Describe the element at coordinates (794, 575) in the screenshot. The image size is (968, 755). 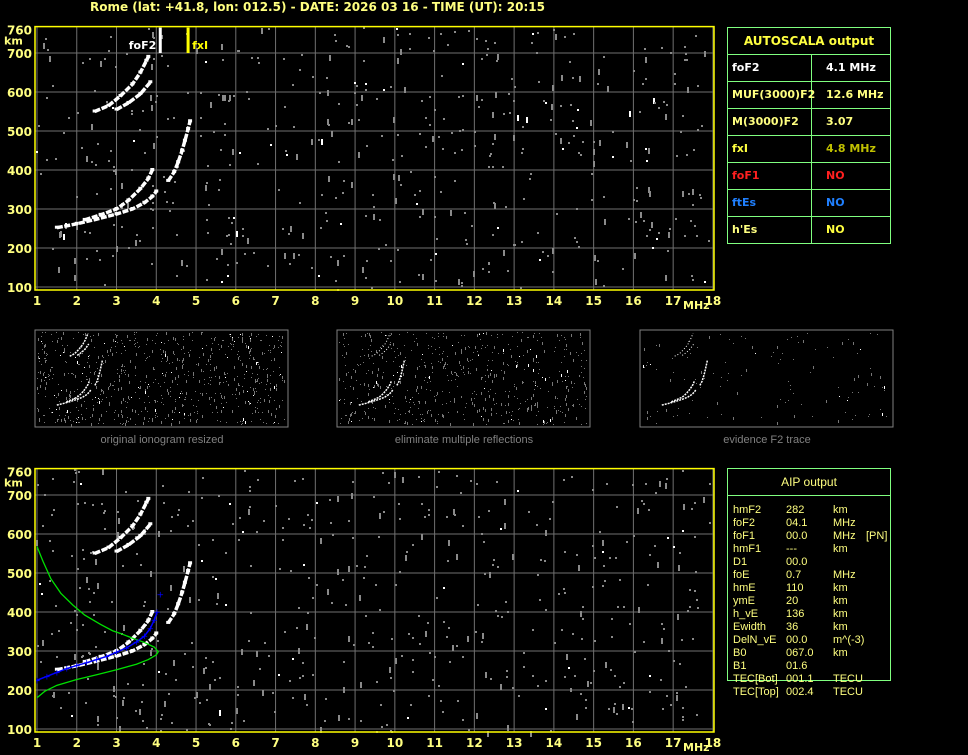
I see `aip-value: 0.7` at that location.